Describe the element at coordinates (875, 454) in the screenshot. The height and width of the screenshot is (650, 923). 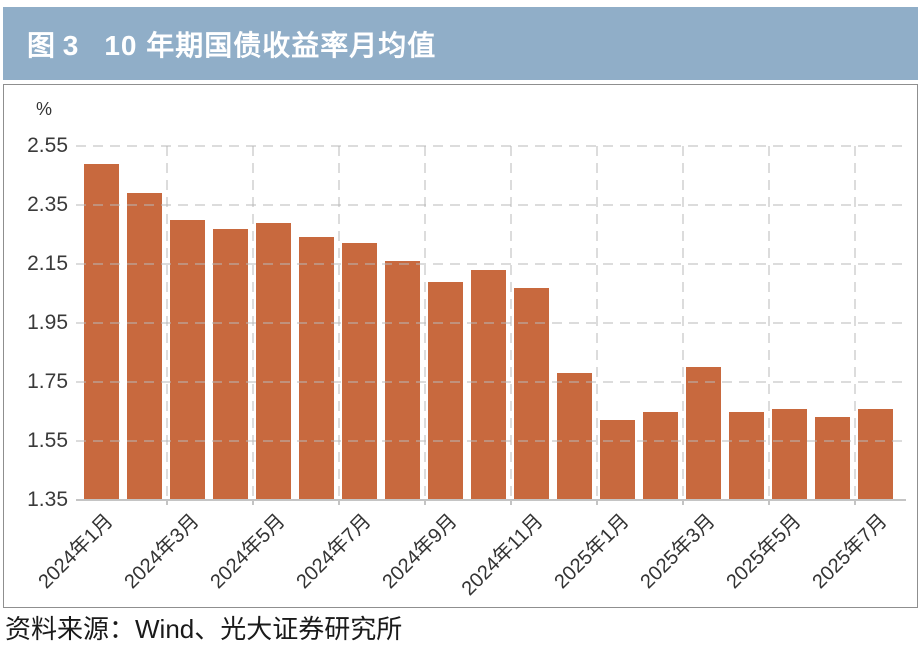
I see `bar-2025年7月` at that location.